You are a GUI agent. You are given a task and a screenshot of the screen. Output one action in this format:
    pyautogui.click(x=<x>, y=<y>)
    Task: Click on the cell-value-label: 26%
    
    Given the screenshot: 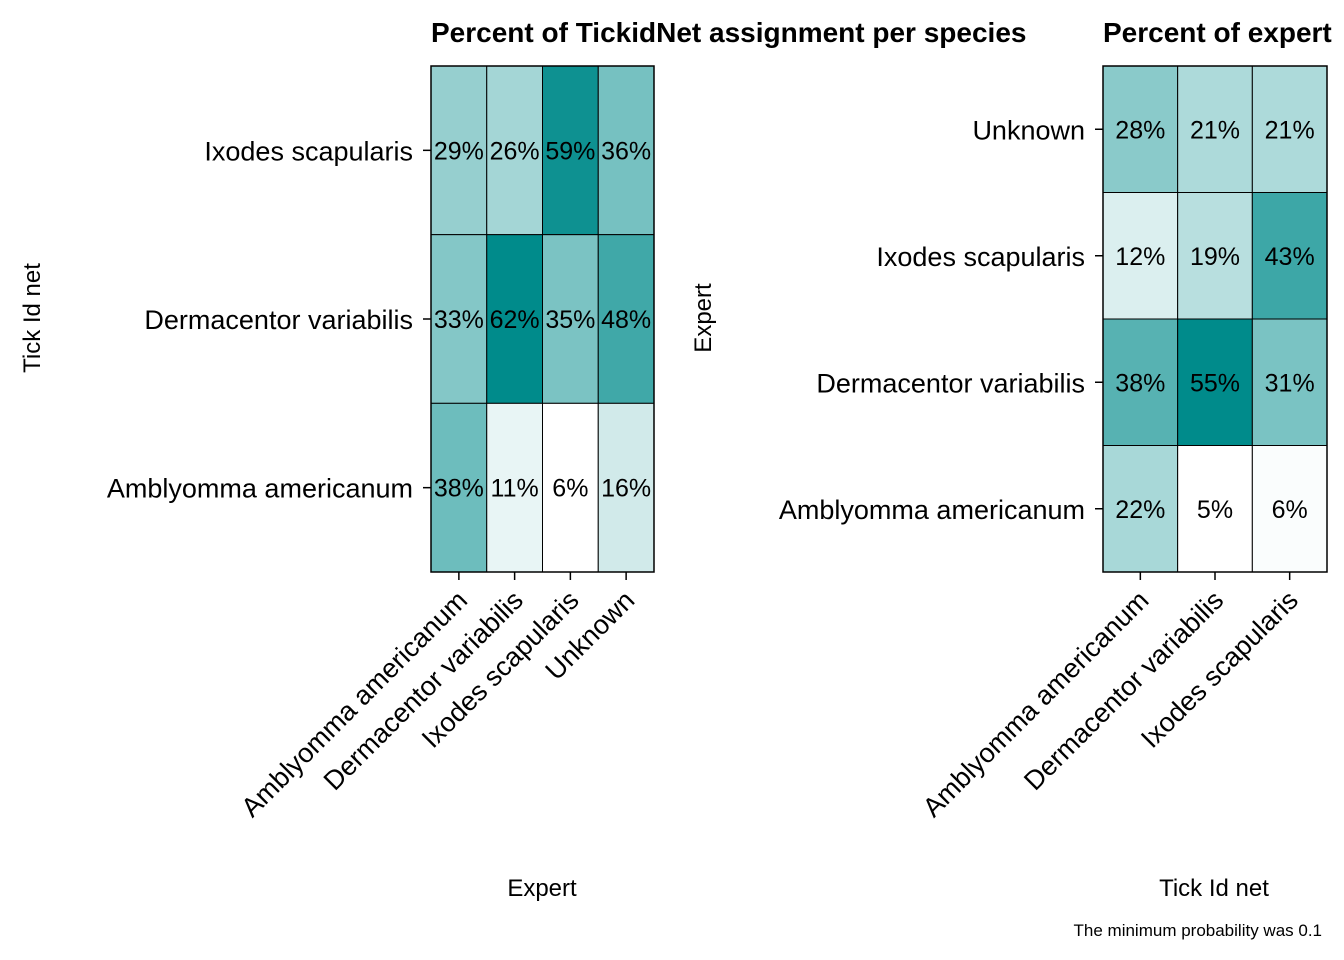 What is the action you would take?
    pyautogui.click(x=515, y=151)
    